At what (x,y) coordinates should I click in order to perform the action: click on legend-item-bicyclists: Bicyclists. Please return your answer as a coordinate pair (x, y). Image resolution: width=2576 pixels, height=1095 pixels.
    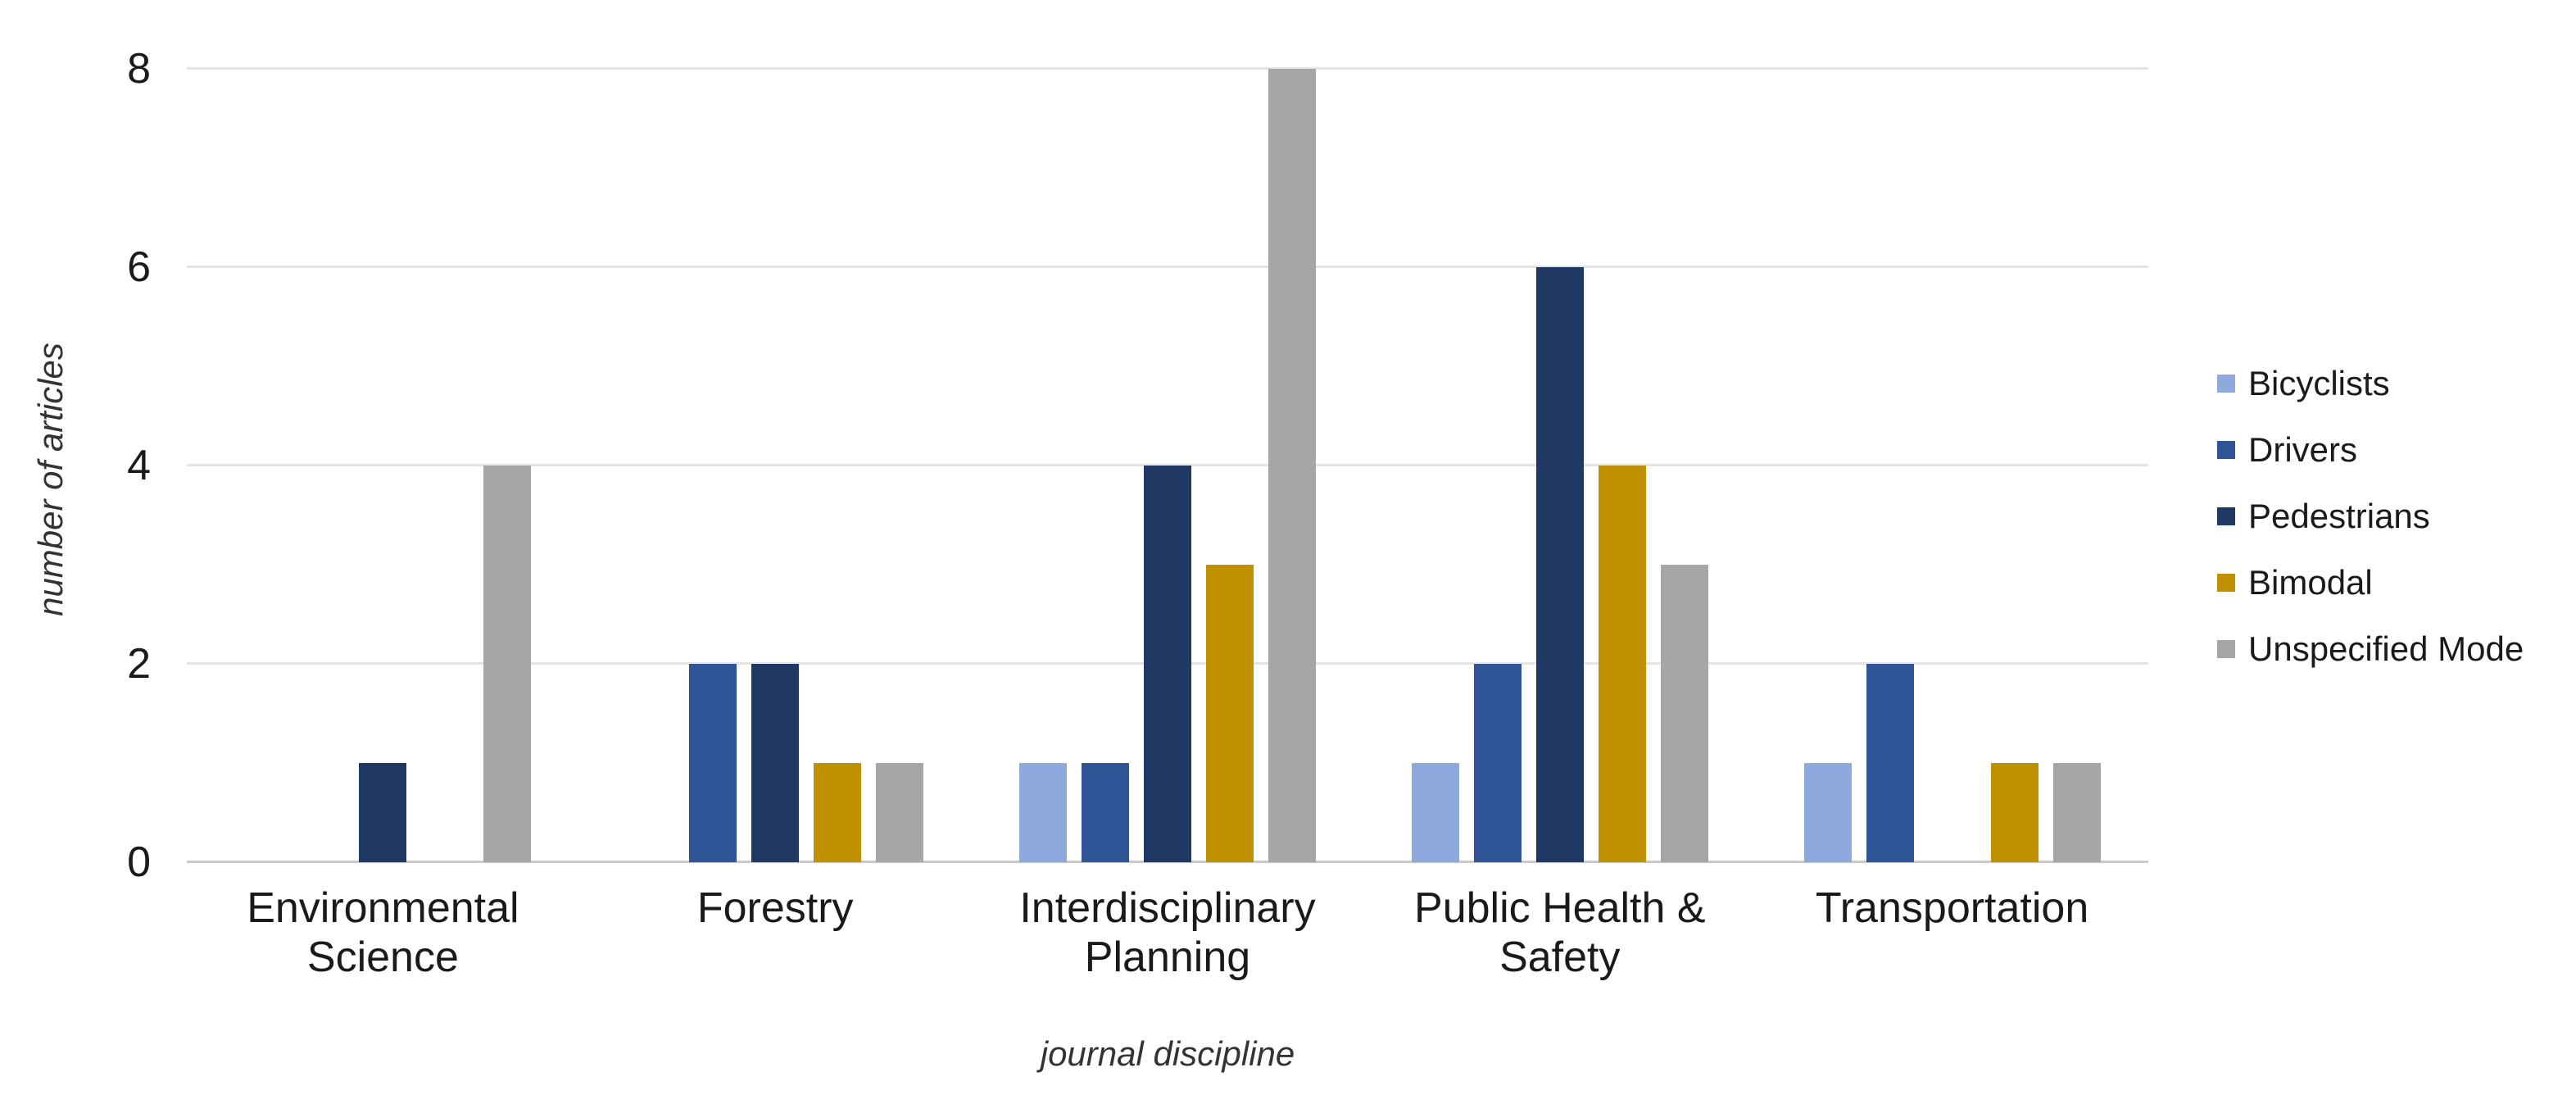
    Looking at the image, I should click on (2370, 384).